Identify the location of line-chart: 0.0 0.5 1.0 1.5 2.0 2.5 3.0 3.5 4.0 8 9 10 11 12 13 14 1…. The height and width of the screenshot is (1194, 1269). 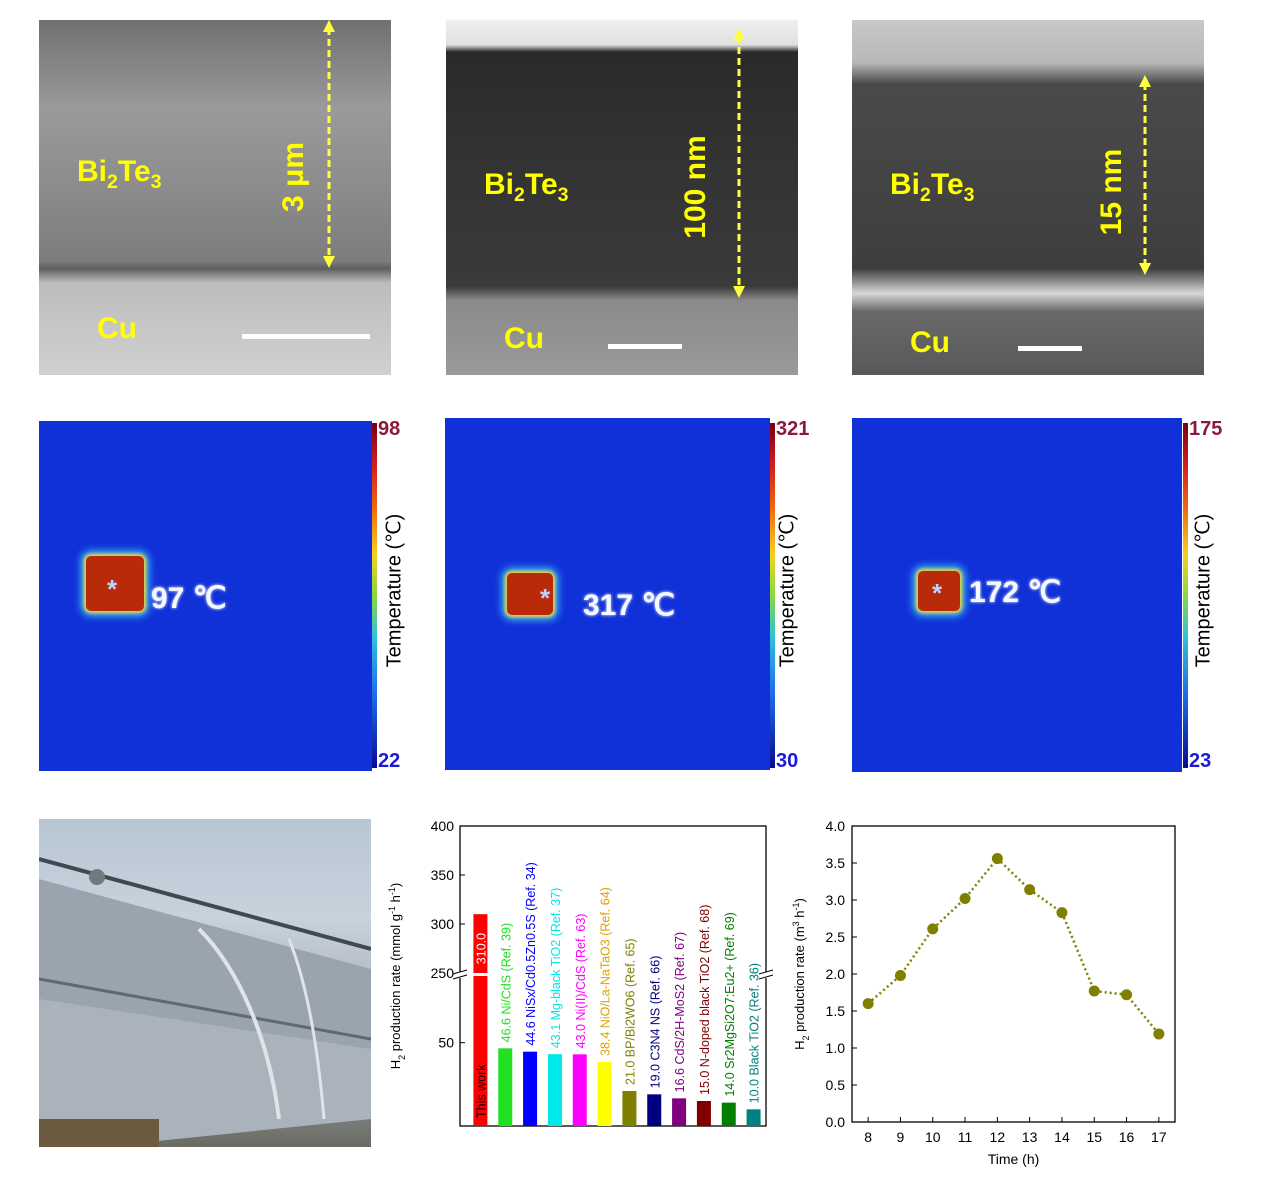
(983, 992).